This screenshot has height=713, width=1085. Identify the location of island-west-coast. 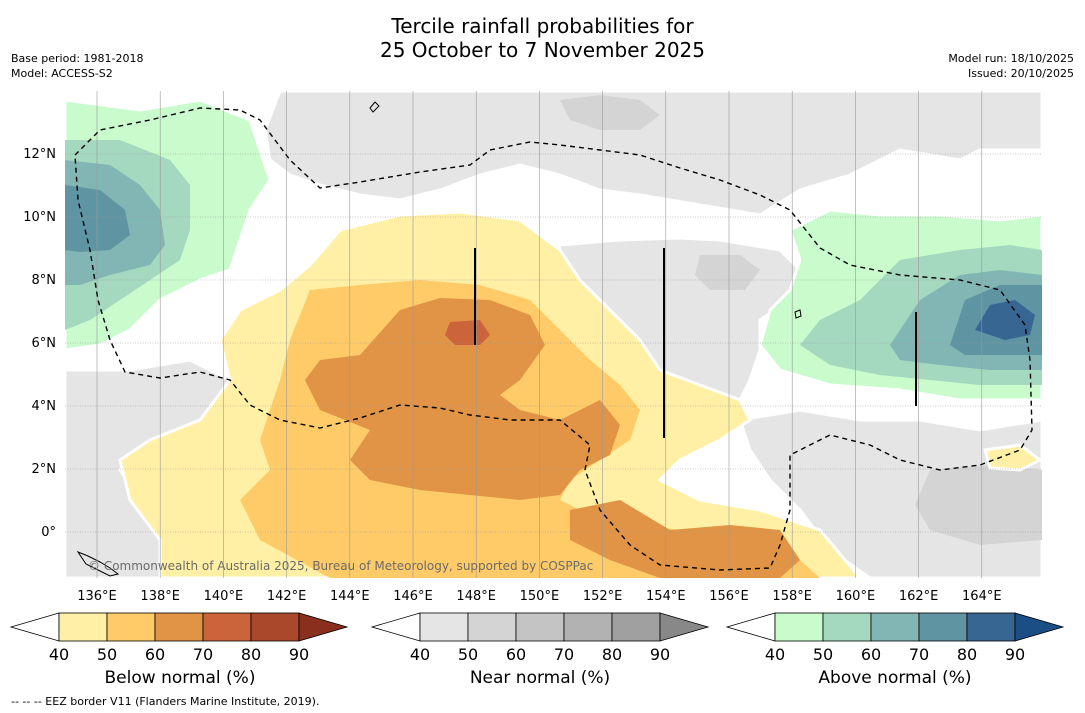
(98, 563).